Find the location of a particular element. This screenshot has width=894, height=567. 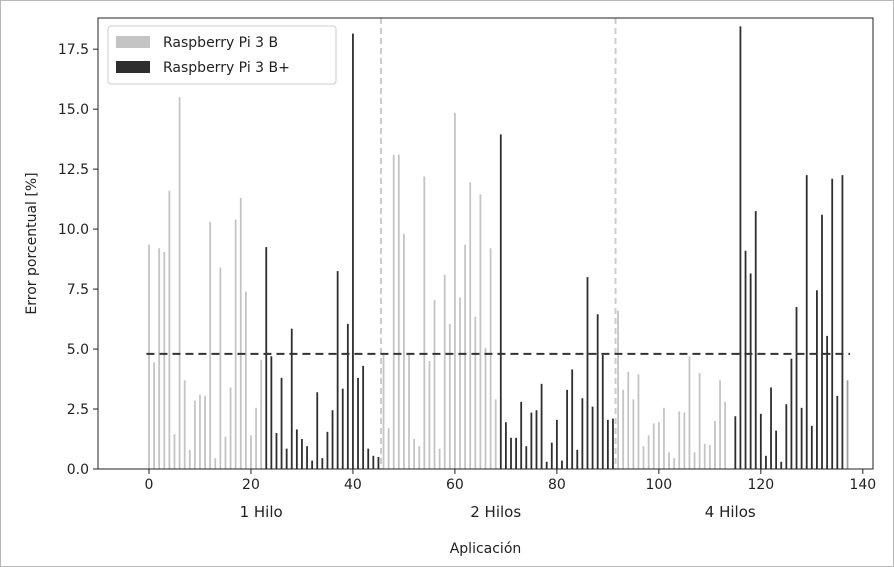

group-label-0: 1 Hilo is located at coordinates (261, 512).